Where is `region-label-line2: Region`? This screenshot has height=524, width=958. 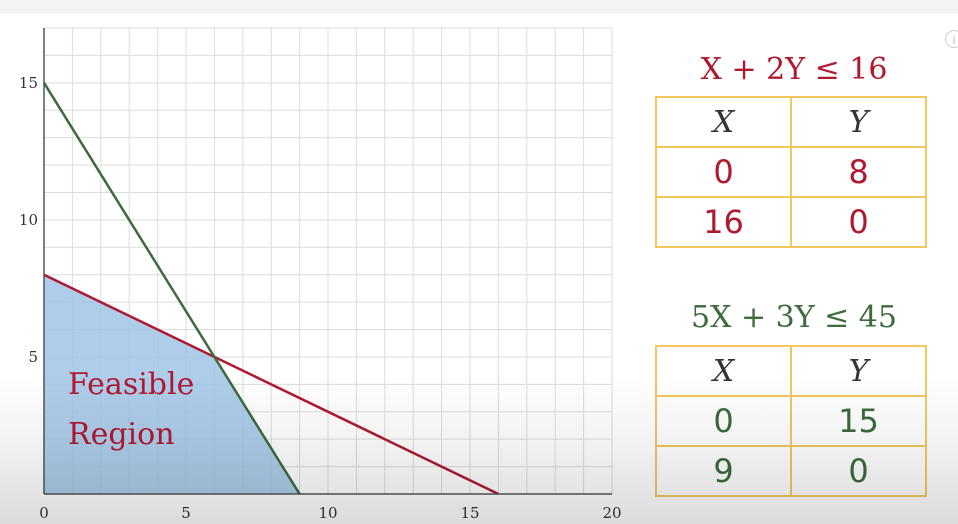 region-label-line2: Region is located at coordinates (121, 434).